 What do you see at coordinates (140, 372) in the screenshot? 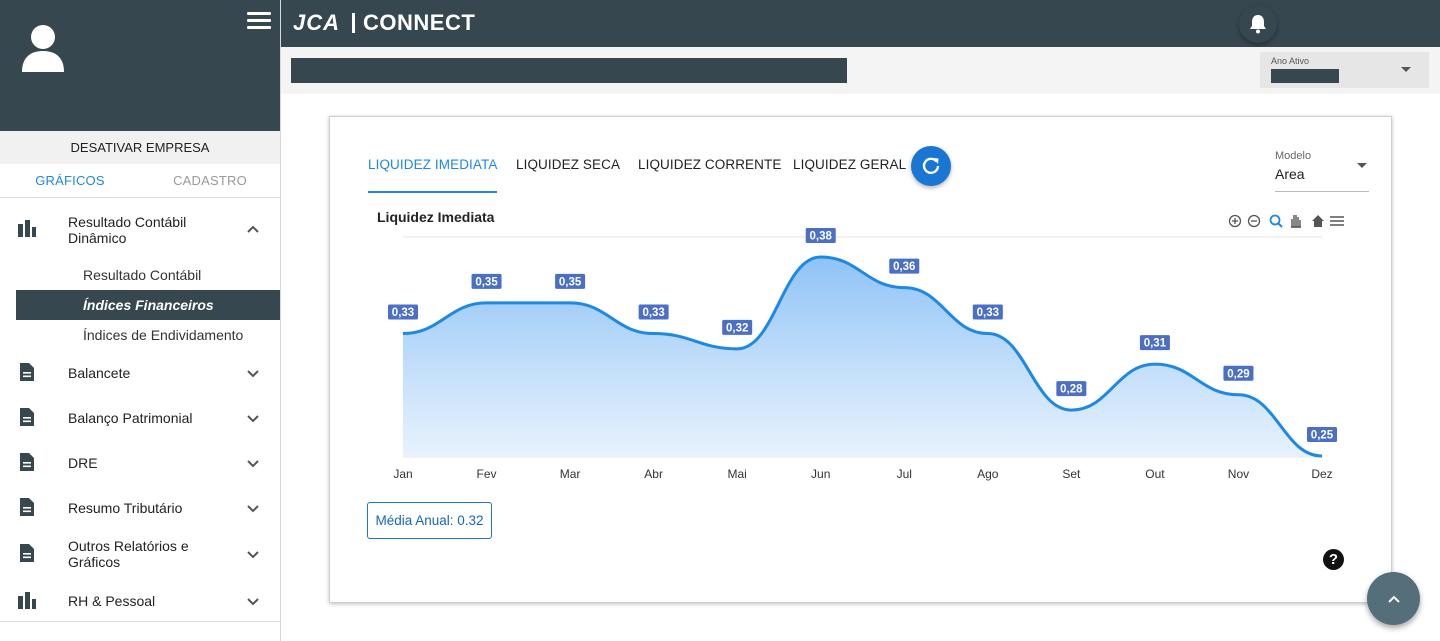
I see `sidebar-item-balancete: Balancete` at bounding box center [140, 372].